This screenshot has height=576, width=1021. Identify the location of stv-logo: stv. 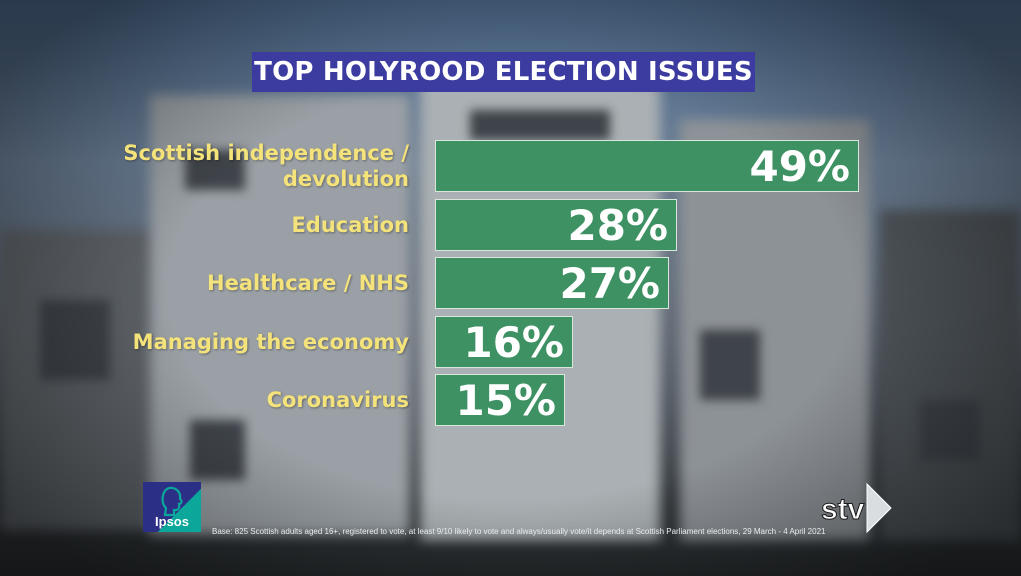
(856, 508).